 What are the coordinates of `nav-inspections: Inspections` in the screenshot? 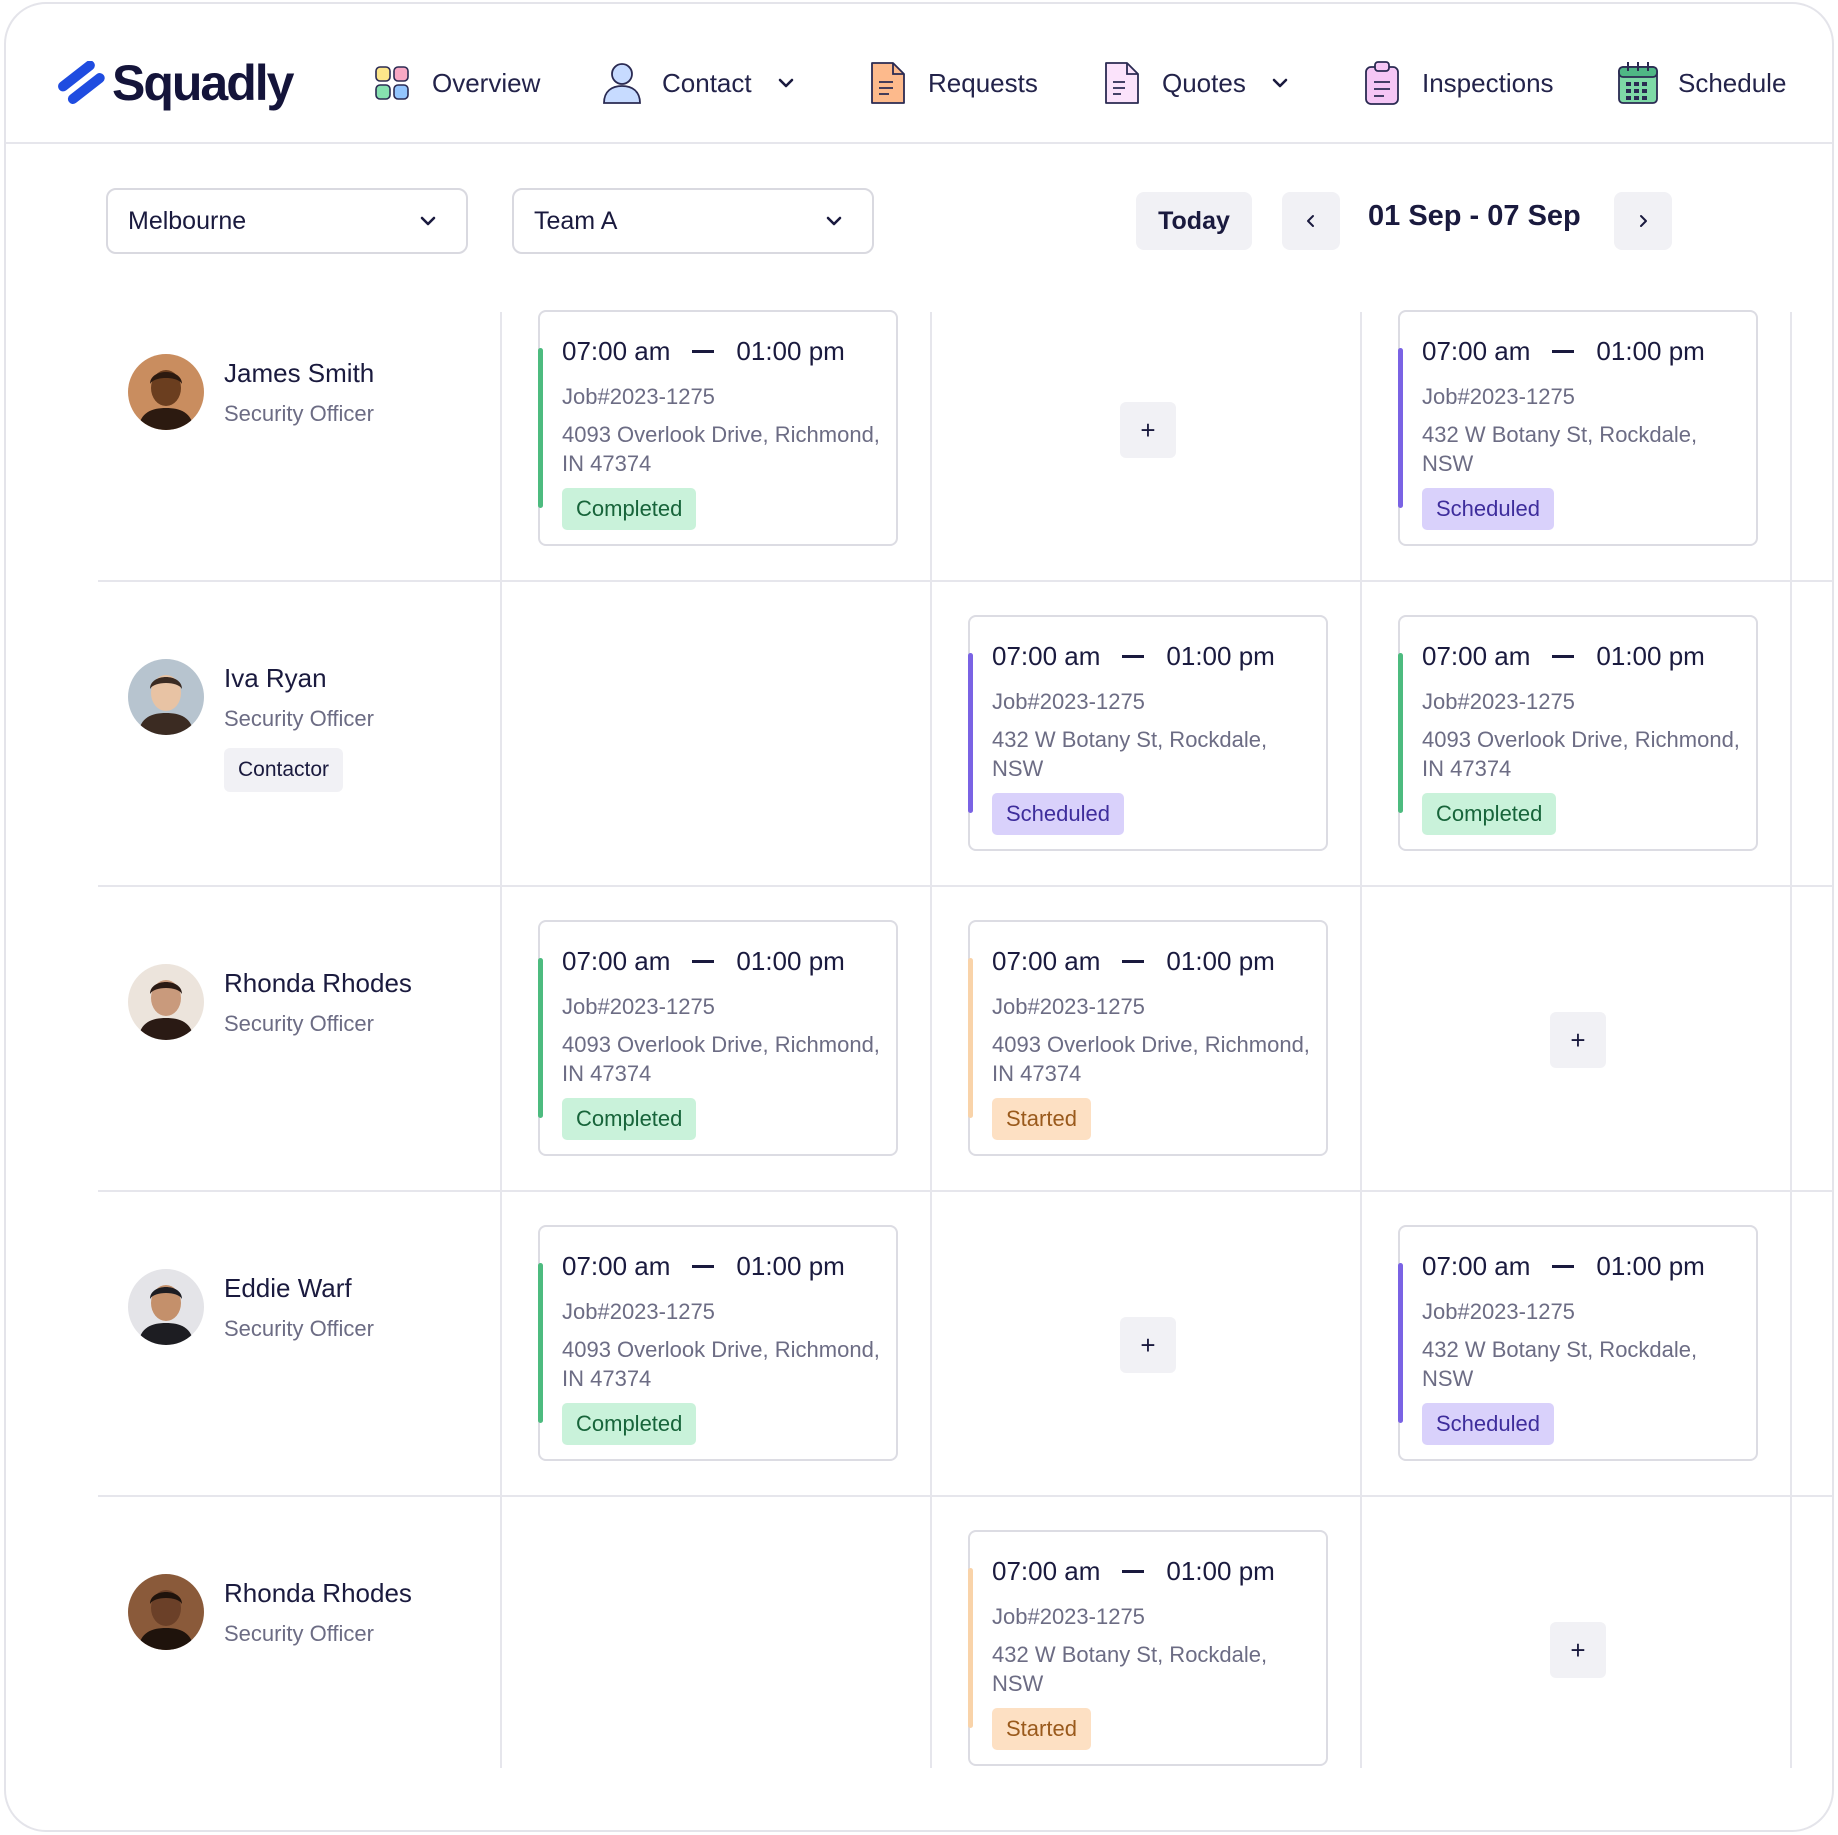 It's located at (1457, 83).